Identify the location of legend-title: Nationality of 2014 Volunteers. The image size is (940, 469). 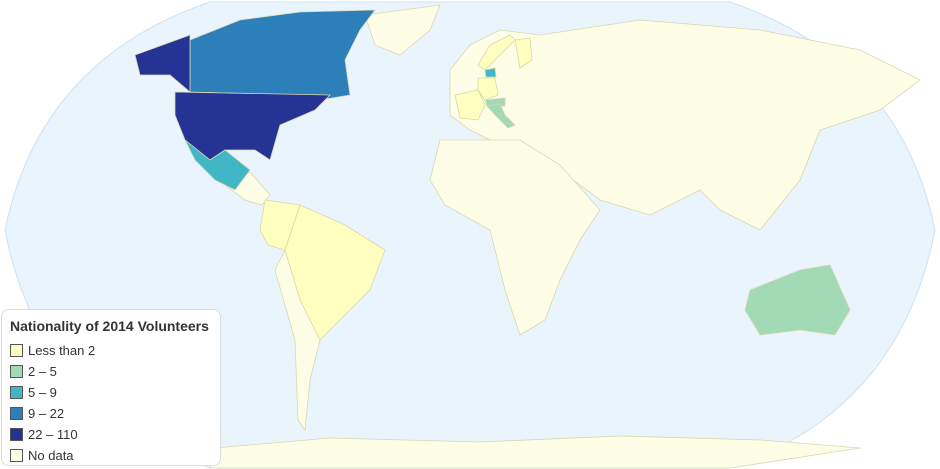
(109, 326).